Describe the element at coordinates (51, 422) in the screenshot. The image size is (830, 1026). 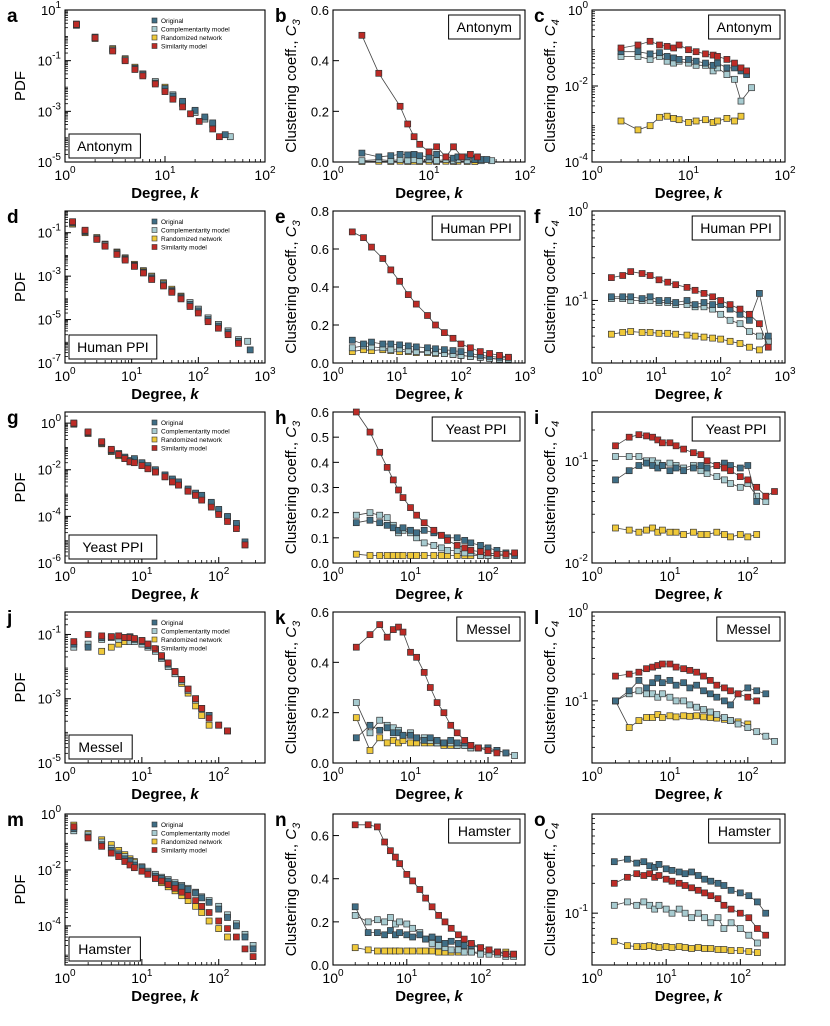
I see `y-tick-label: 10⁰` at that location.